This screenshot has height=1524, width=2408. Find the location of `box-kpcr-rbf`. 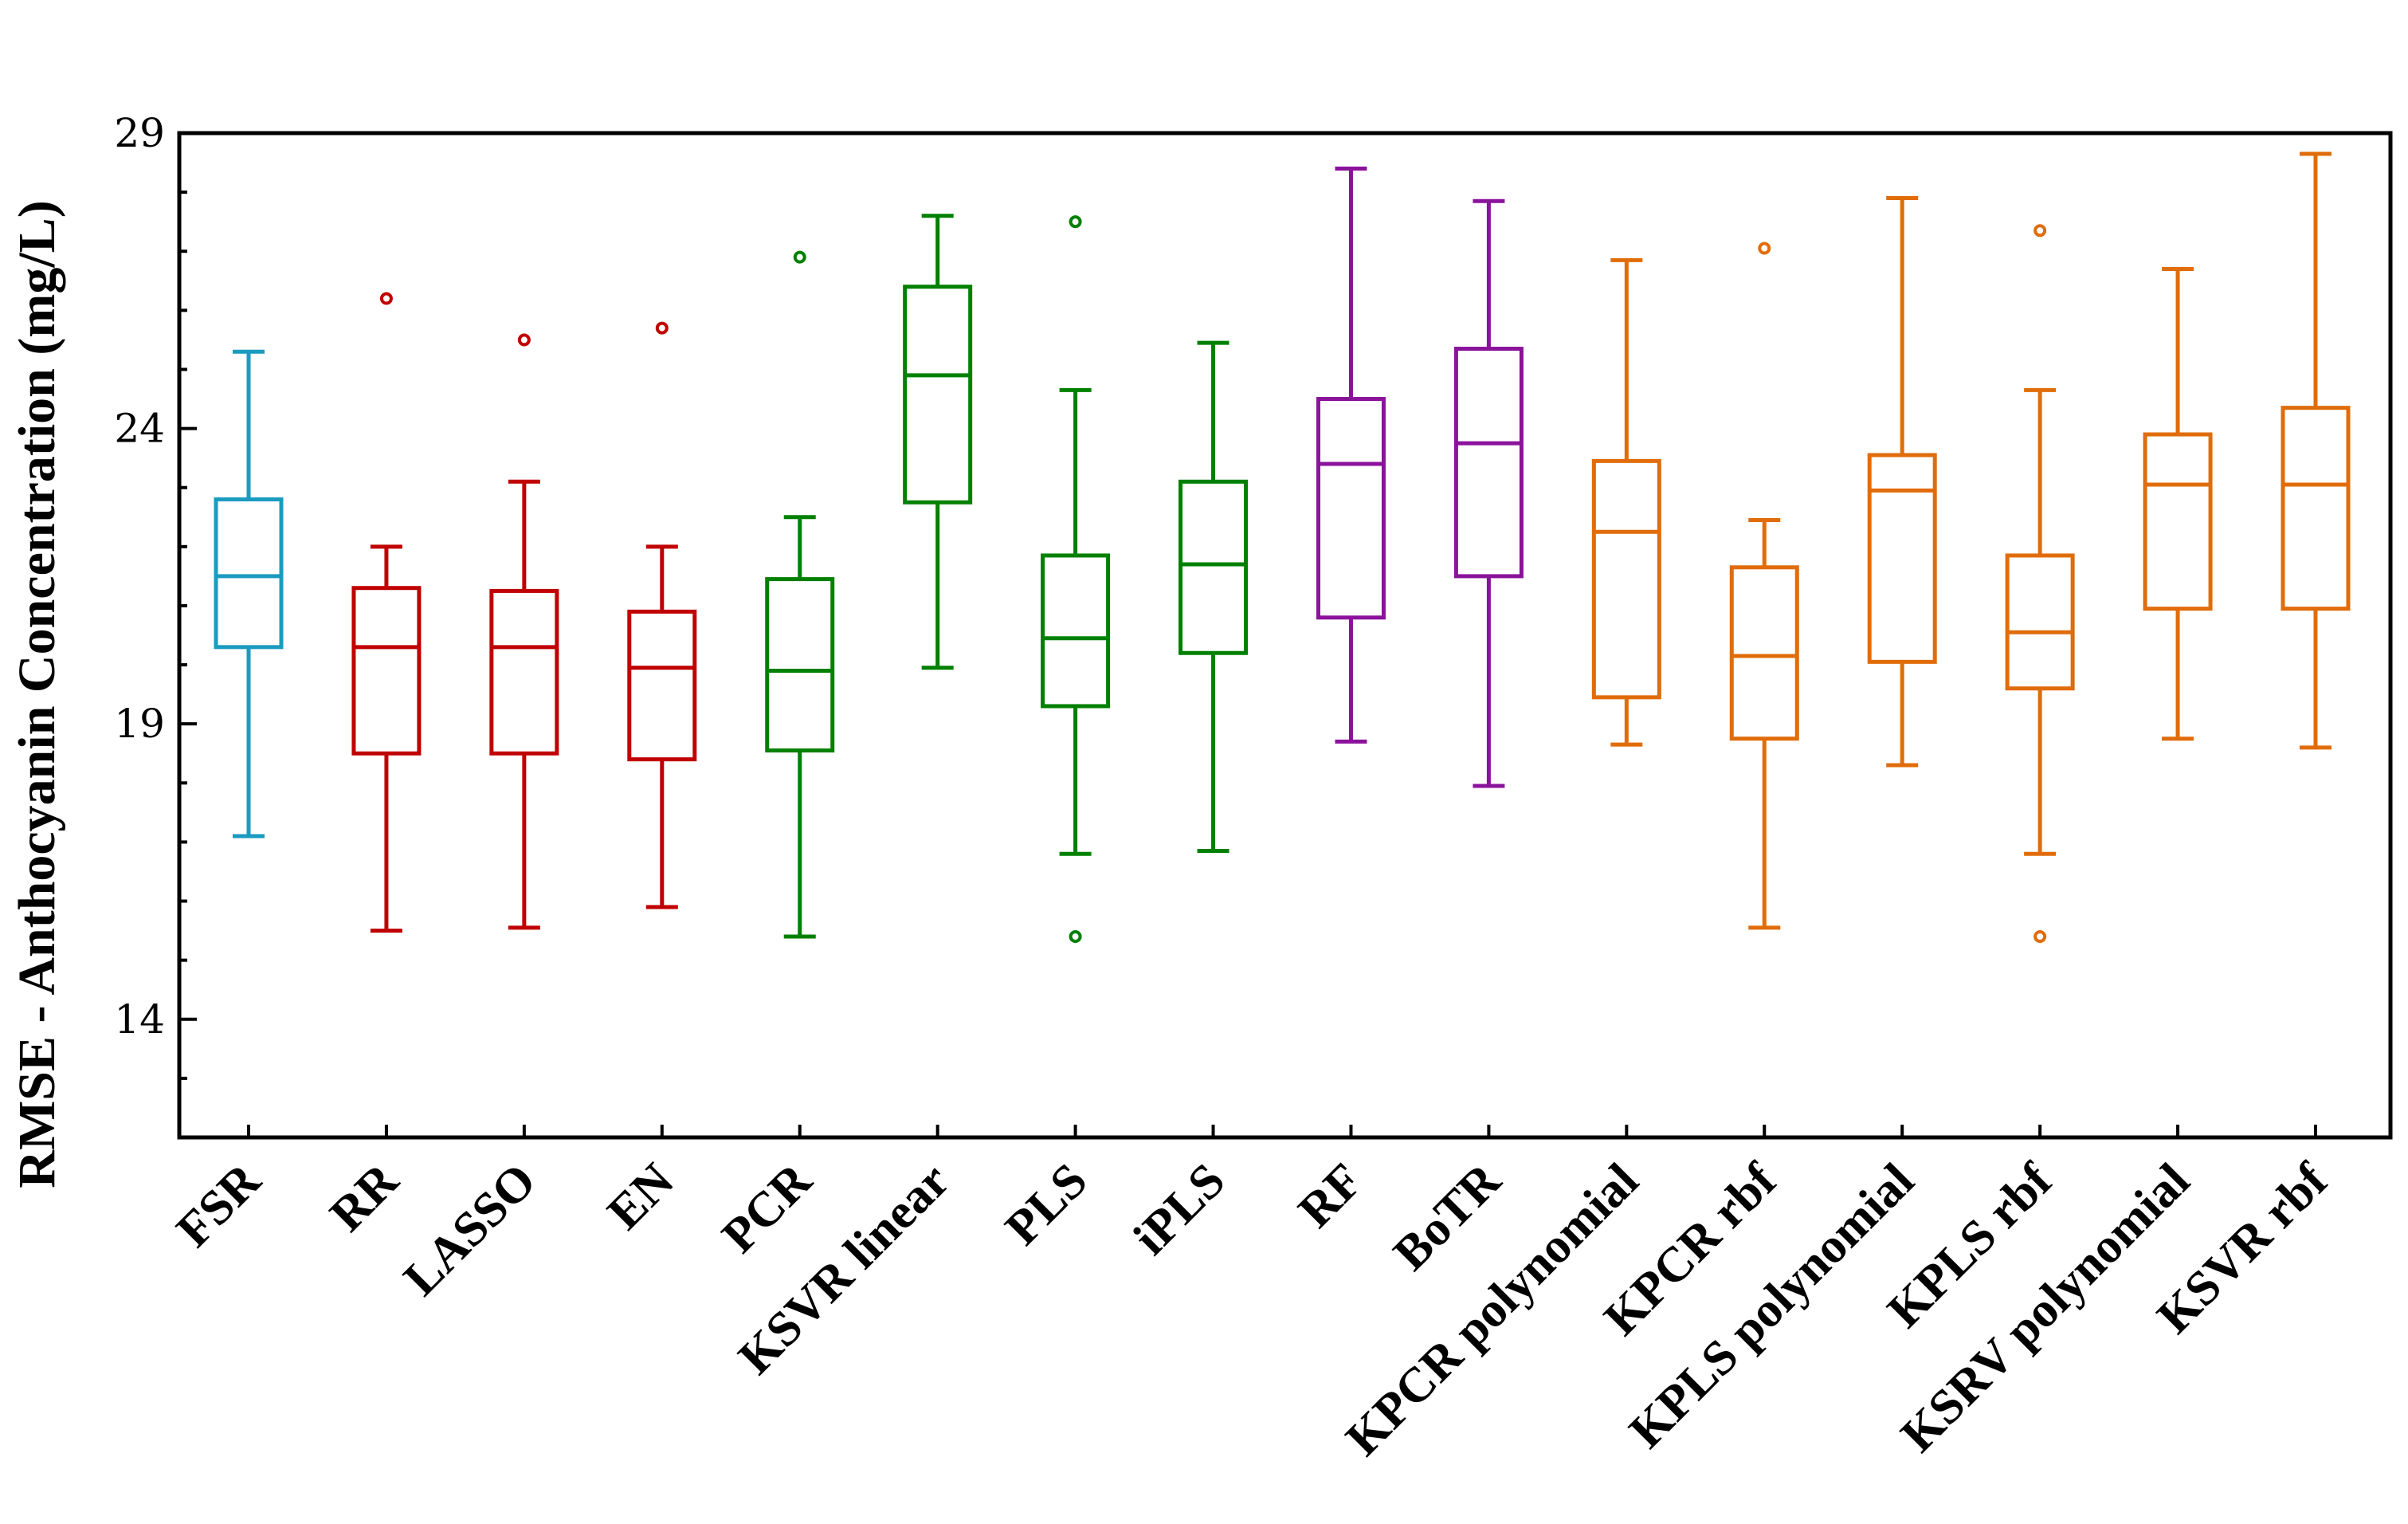

box-kpcr-rbf is located at coordinates (1764, 586).